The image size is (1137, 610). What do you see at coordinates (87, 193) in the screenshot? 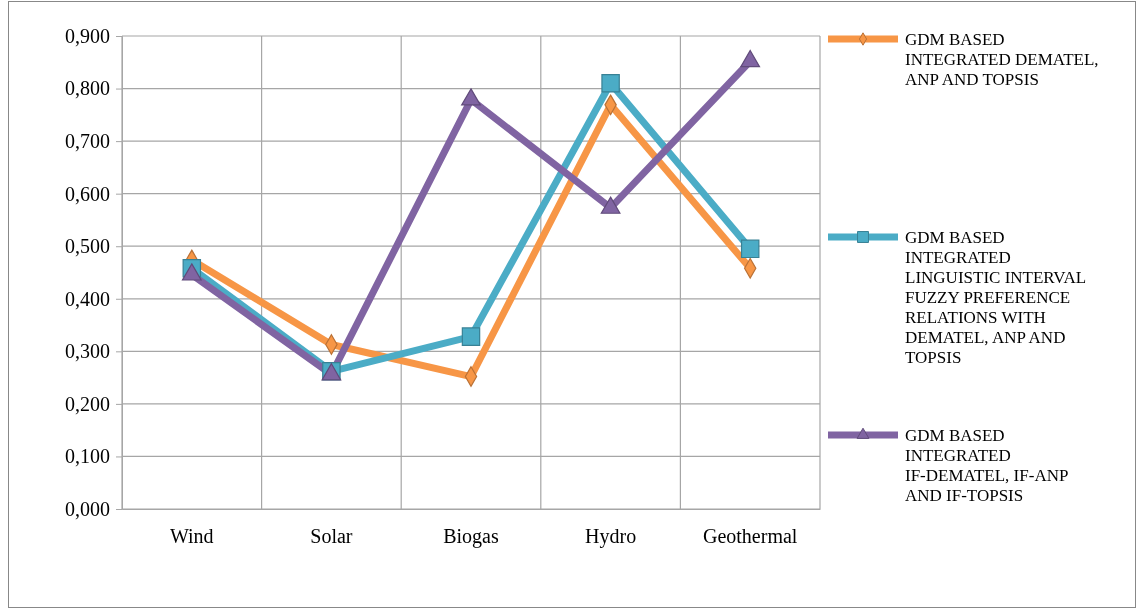
I see `y-tick-label: 0,600` at bounding box center [87, 193].